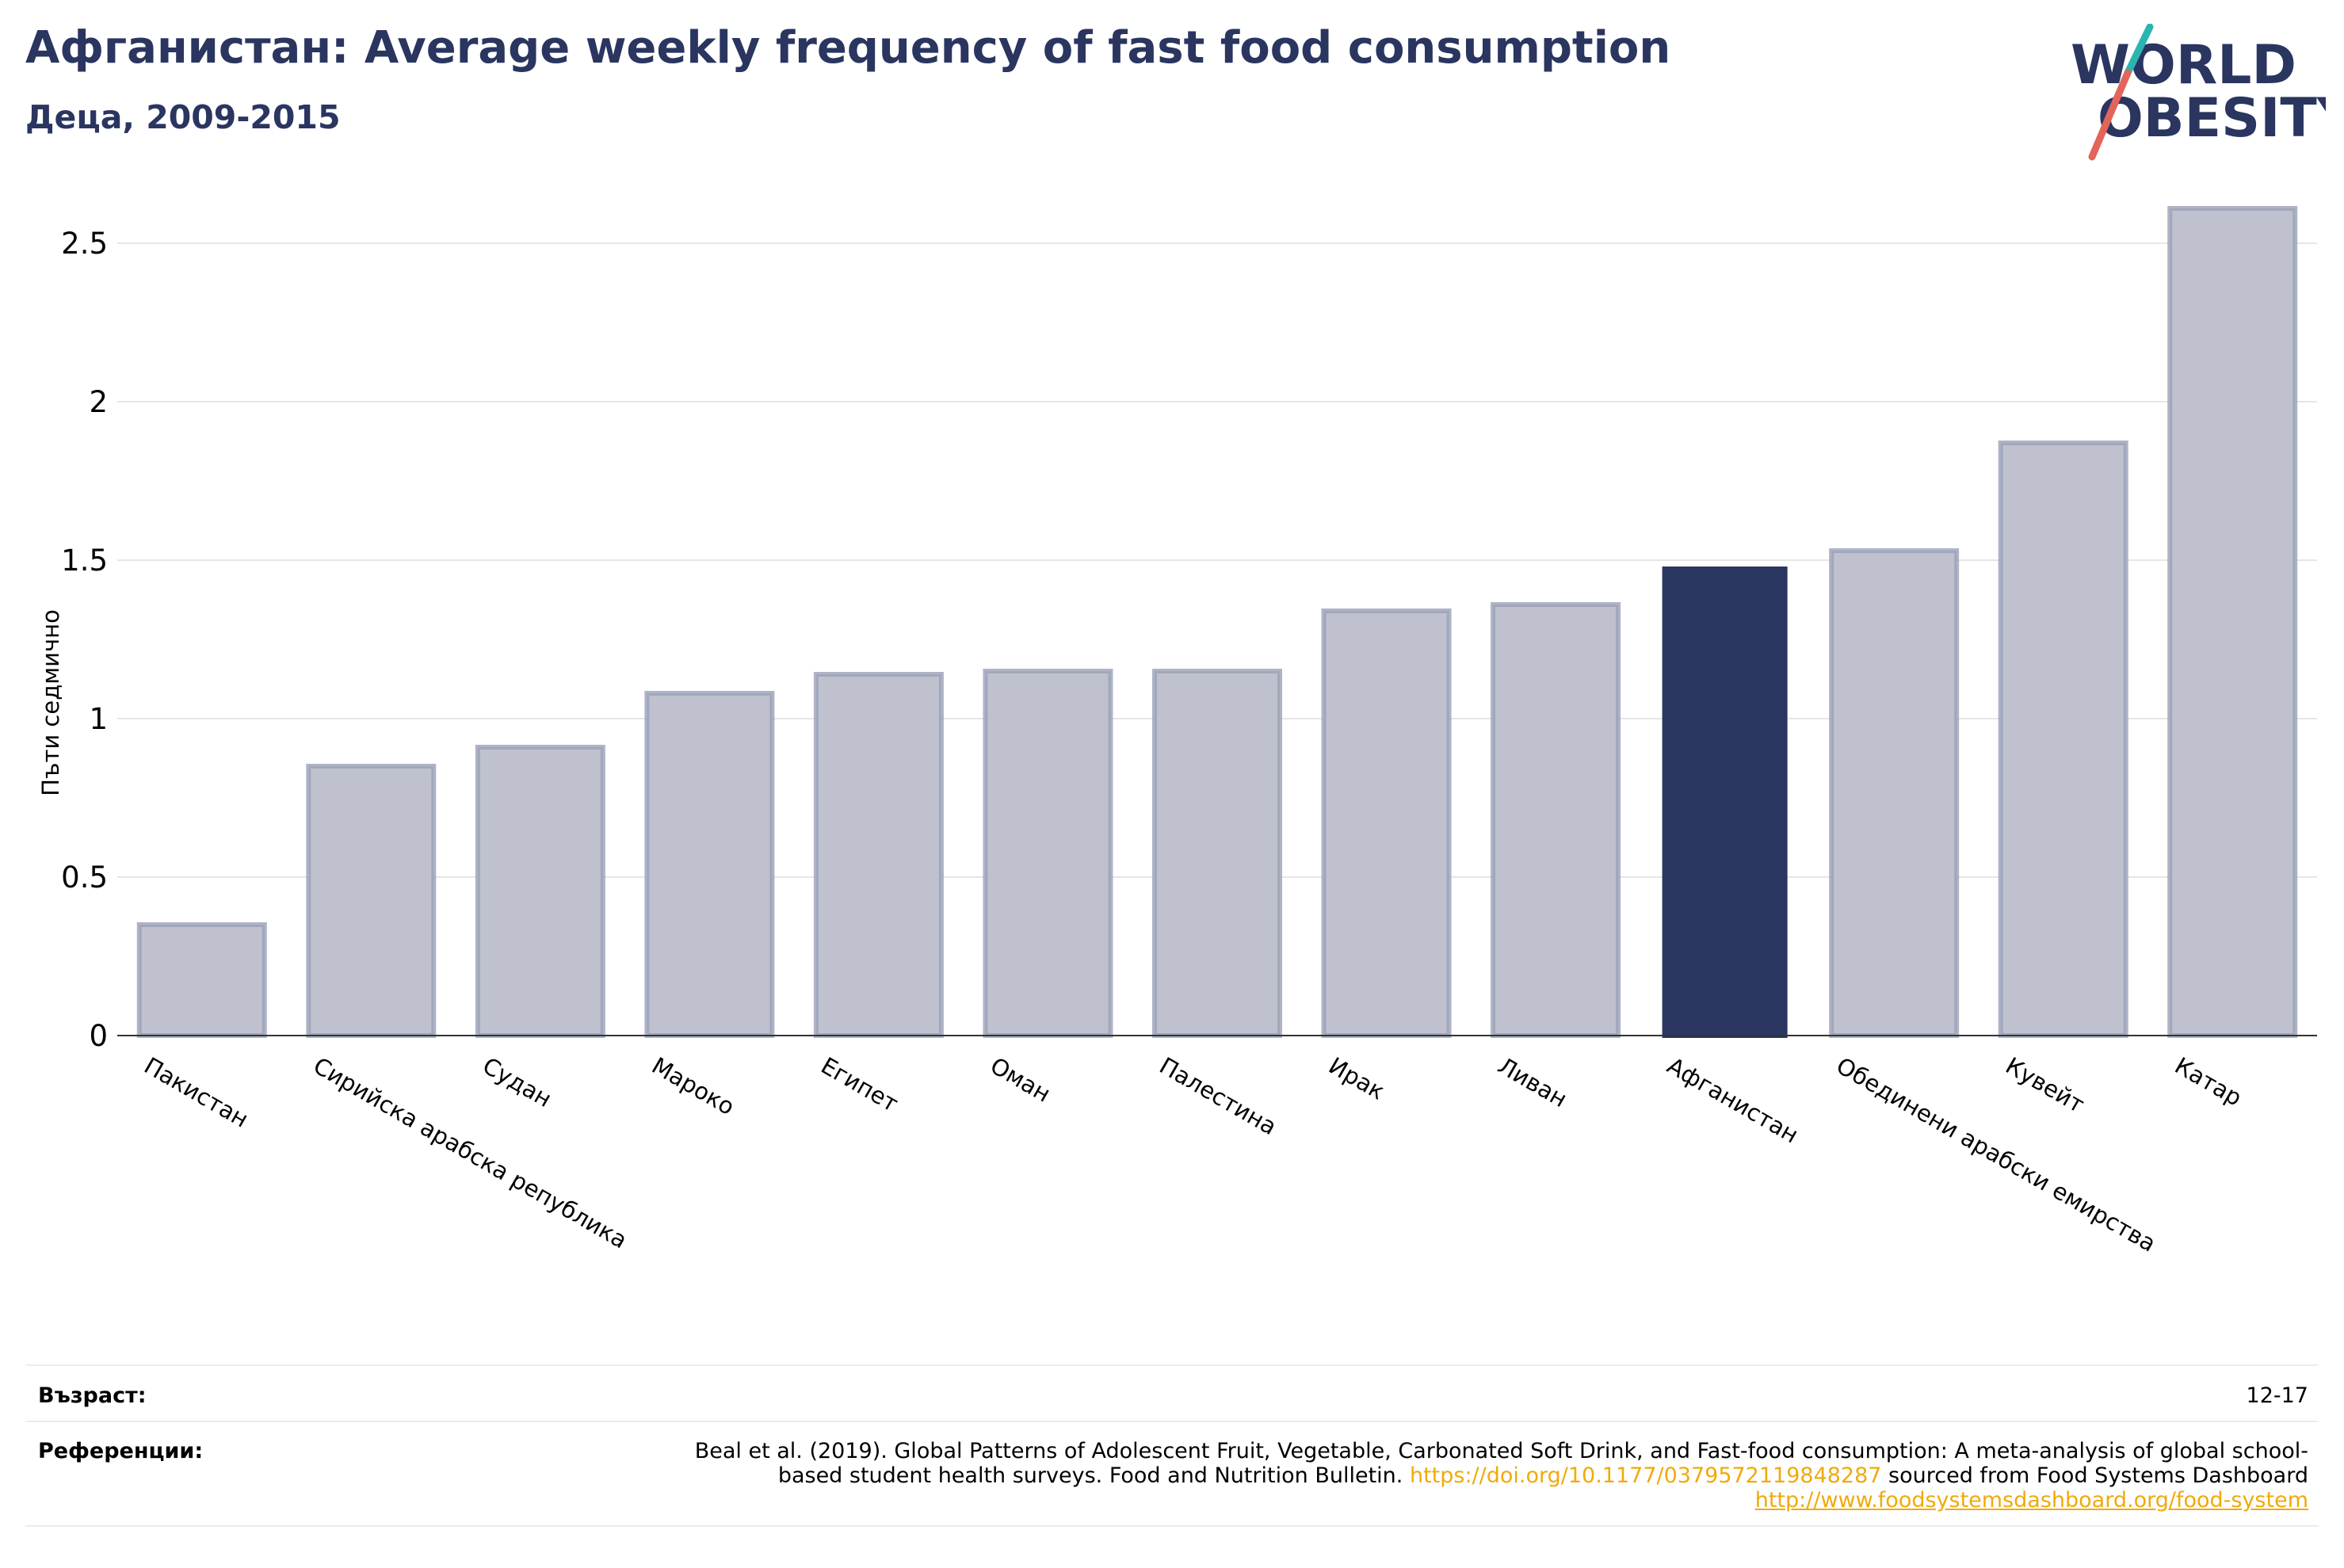 The image size is (2344, 1568). I want to click on y-tick-label: 1.5, so click(84, 561).